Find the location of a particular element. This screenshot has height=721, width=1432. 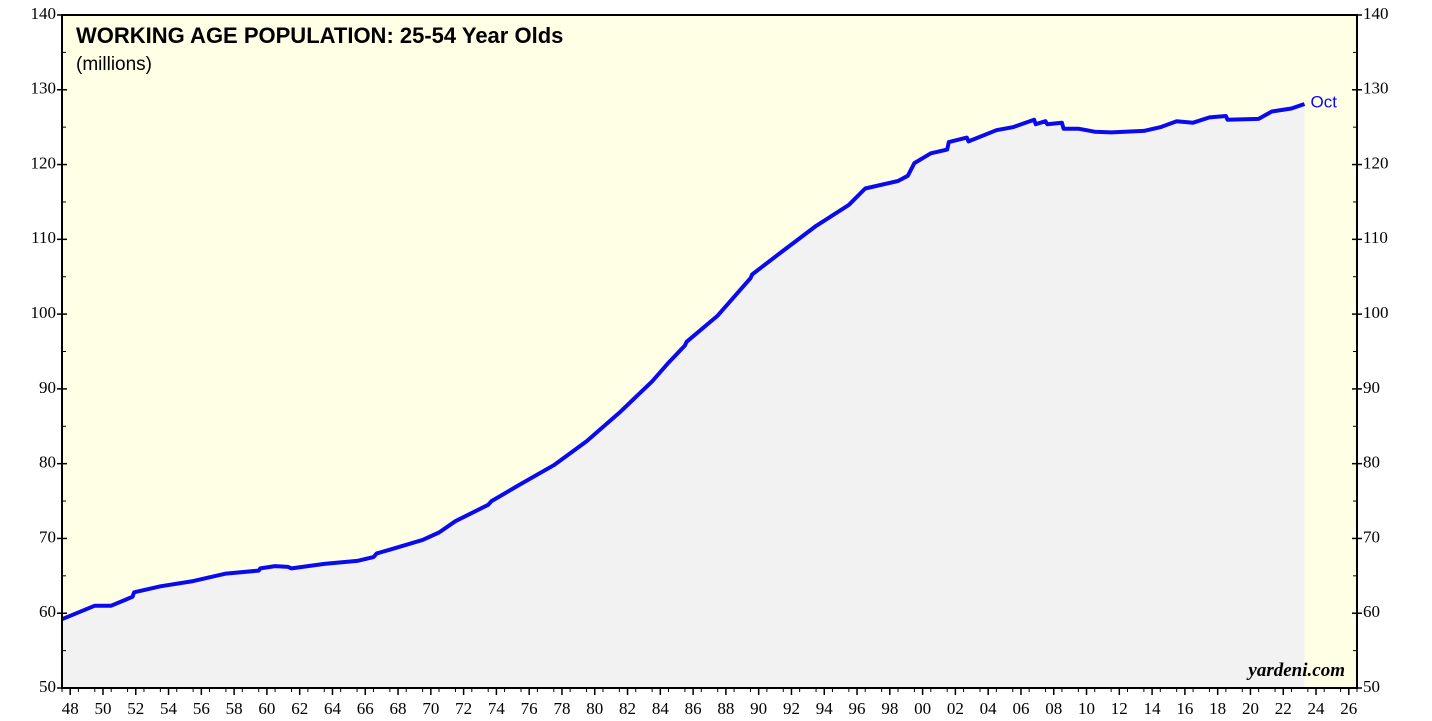

x-tick-label: 52 is located at coordinates (135, 708).